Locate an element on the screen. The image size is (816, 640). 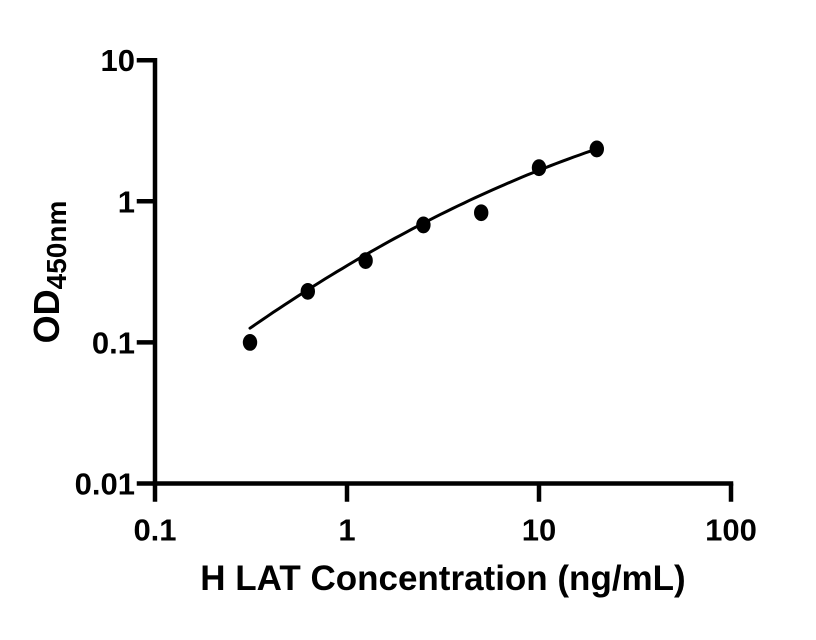
y-tick-label: 0.1 is located at coordinates (113, 342).